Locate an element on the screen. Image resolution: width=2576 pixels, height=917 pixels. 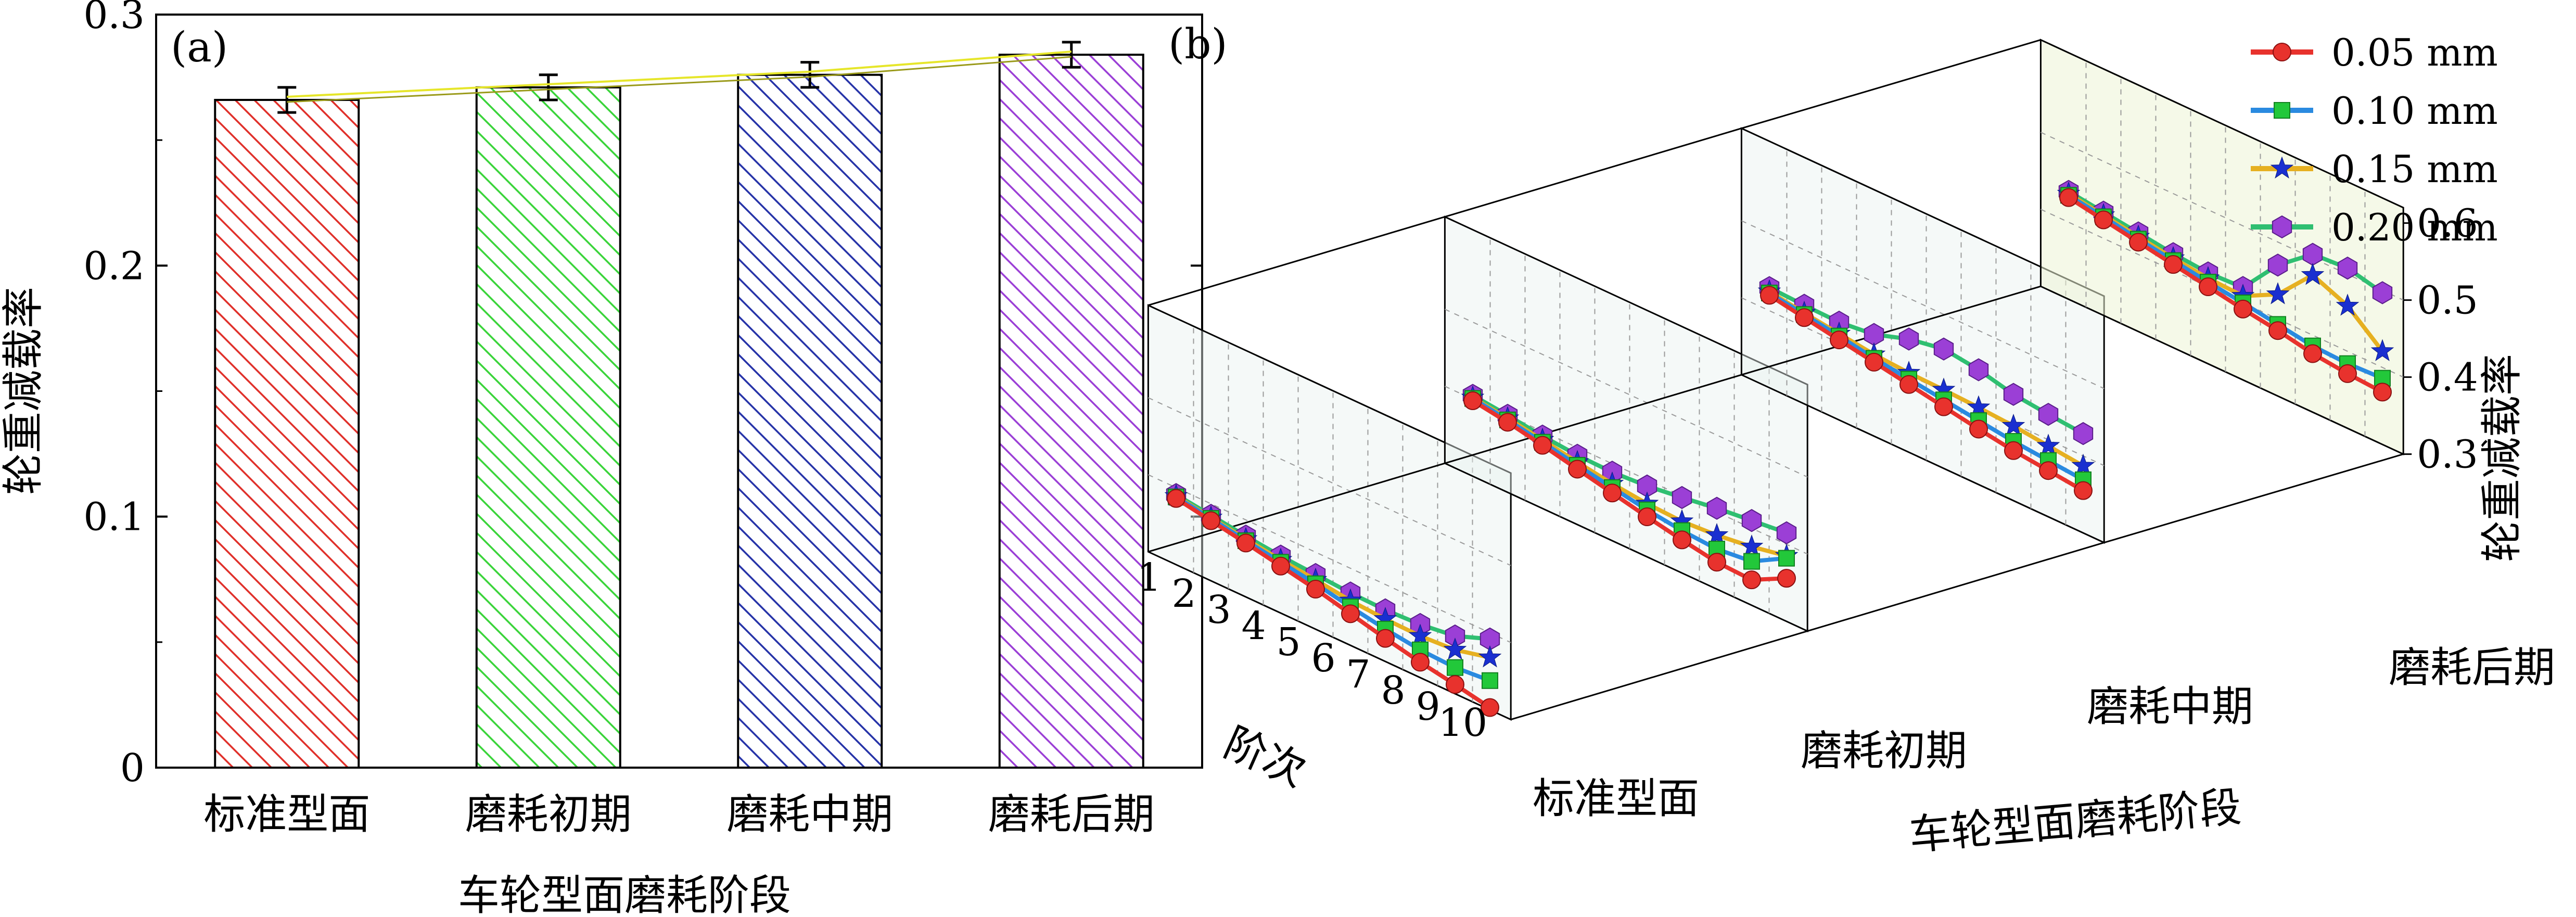
z-tick-label: 0.4 is located at coordinates (2447, 377).